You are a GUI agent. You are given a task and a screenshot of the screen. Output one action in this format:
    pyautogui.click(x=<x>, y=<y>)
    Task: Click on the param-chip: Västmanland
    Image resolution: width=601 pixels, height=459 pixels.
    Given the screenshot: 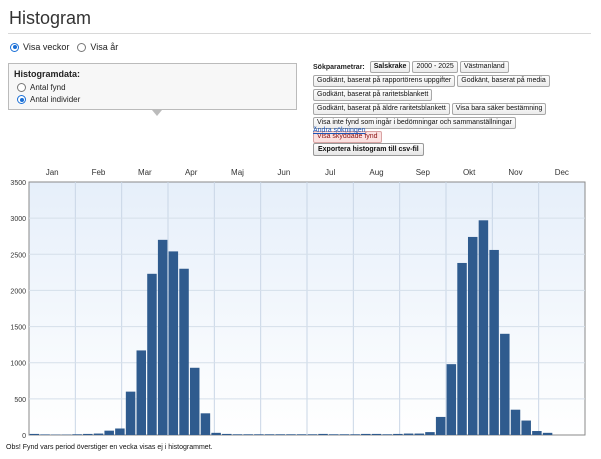 What is the action you would take?
    pyautogui.click(x=484, y=67)
    